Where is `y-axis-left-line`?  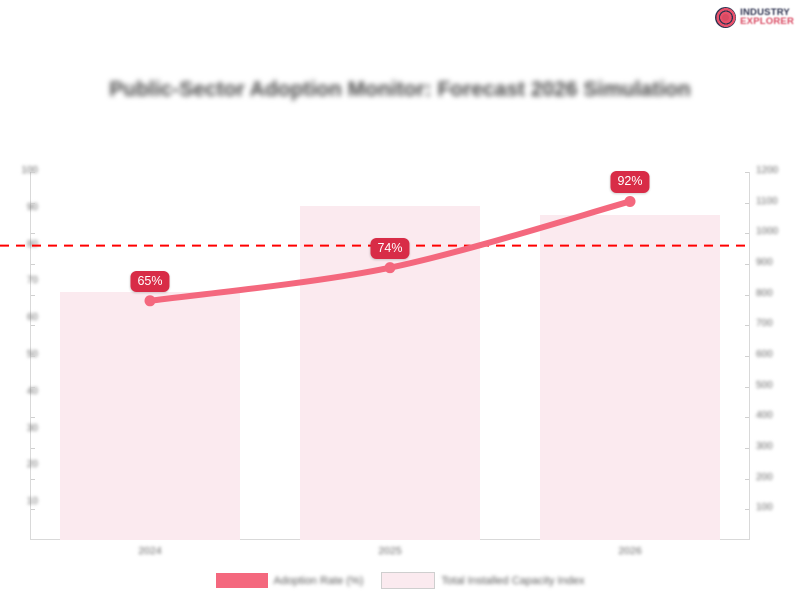
y-axis-left-line is located at coordinates (30, 356).